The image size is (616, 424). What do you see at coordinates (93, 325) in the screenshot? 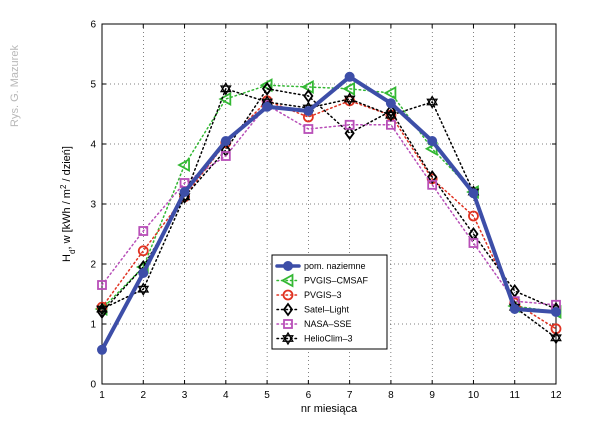
I see `y-tick-label: 1` at bounding box center [93, 325].